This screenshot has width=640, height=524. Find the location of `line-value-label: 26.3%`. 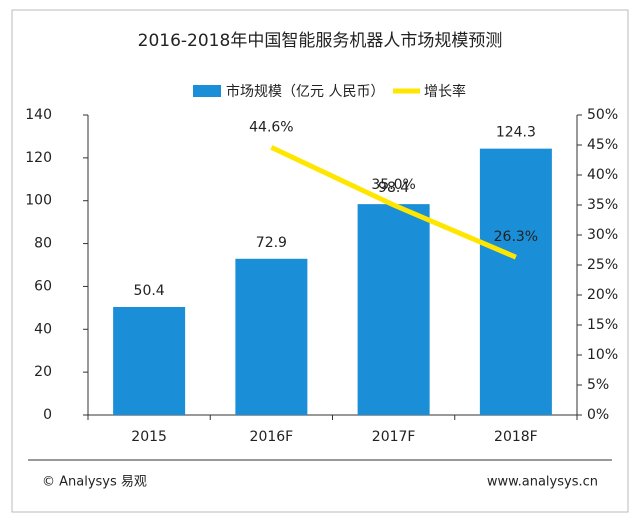

line-value-label: 26.3% is located at coordinates (516, 237).